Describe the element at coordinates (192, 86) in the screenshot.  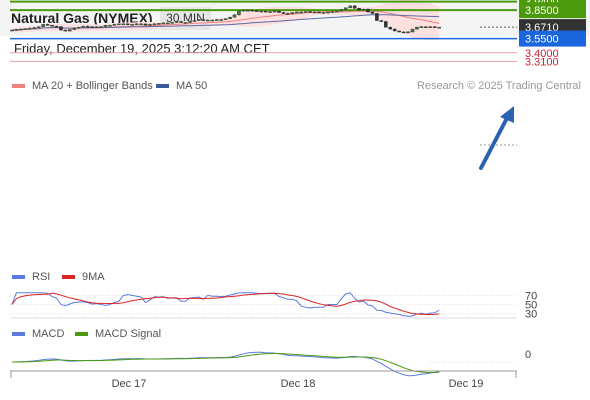
I see `legend-ma50-label: MA 50` at that location.